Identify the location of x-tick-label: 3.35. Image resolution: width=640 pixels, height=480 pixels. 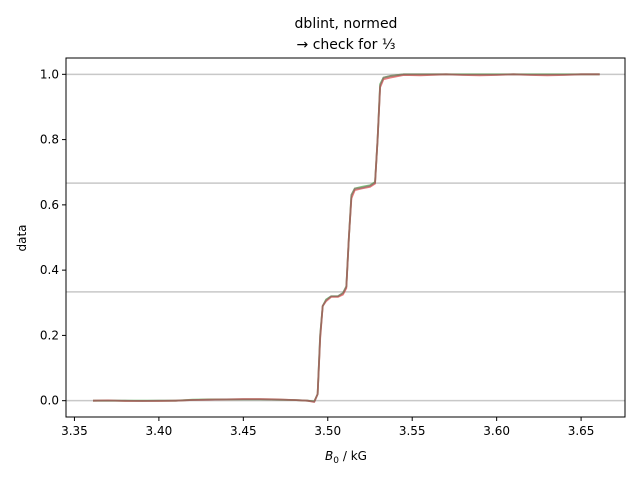
(74, 431).